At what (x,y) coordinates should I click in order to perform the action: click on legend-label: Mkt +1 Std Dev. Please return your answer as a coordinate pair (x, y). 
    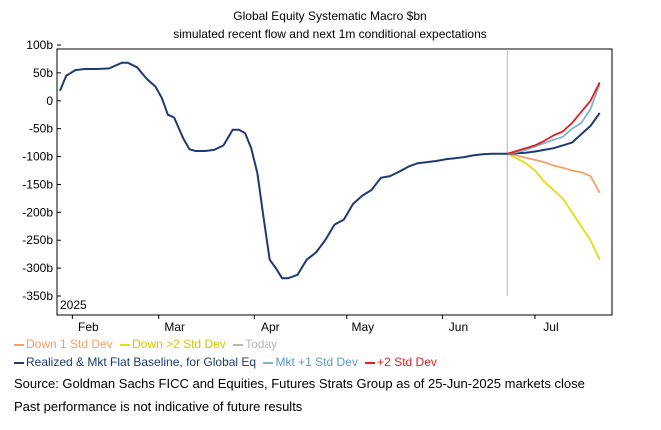
    Looking at the image, I should click on (316, 362).